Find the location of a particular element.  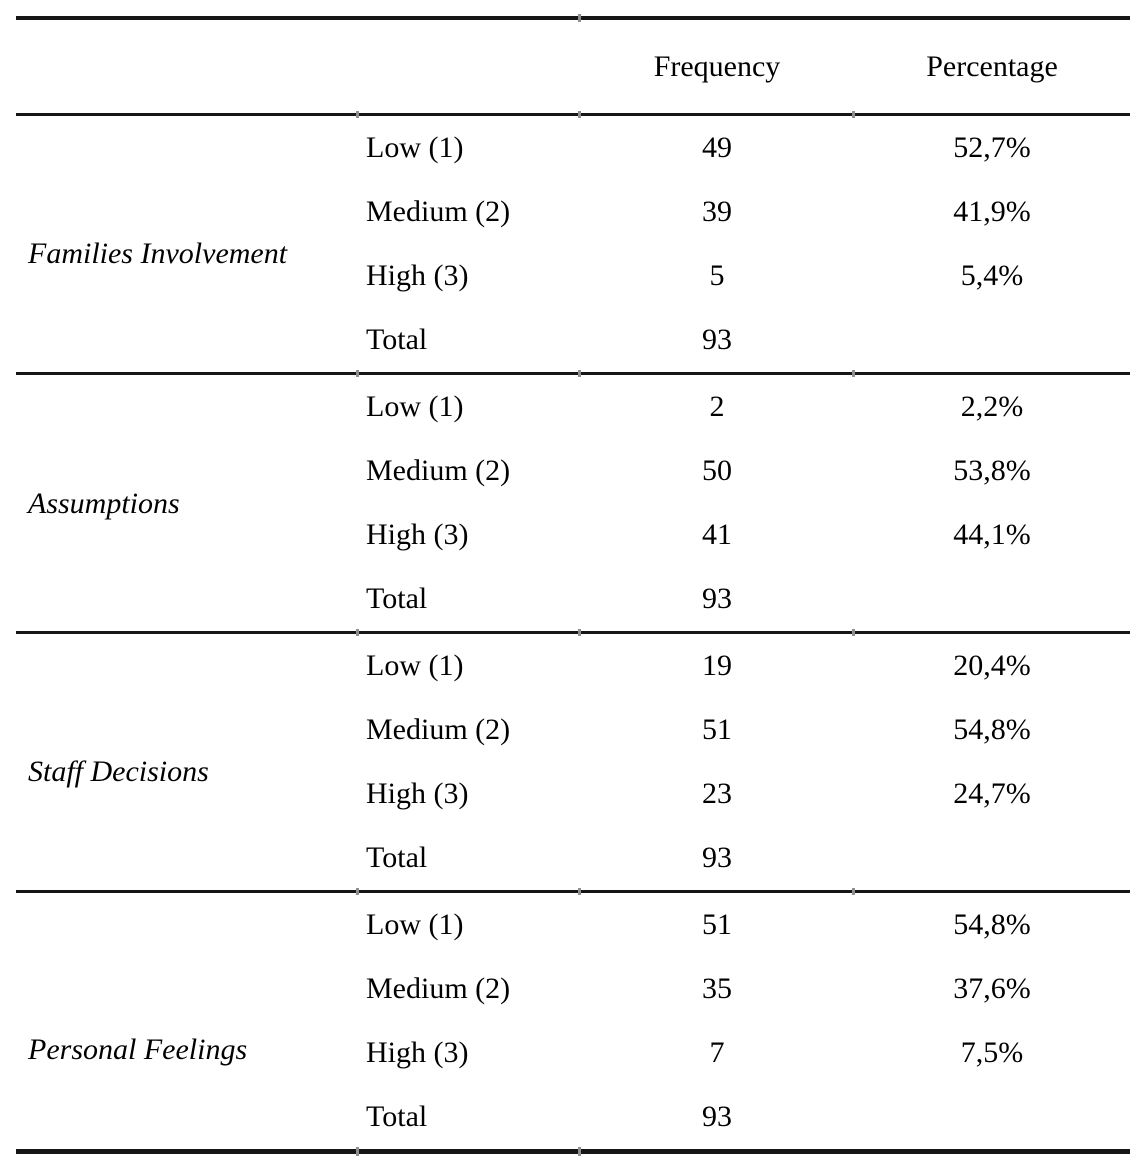

percentage-cell: 41,9% is located at coordinates (992, 211).